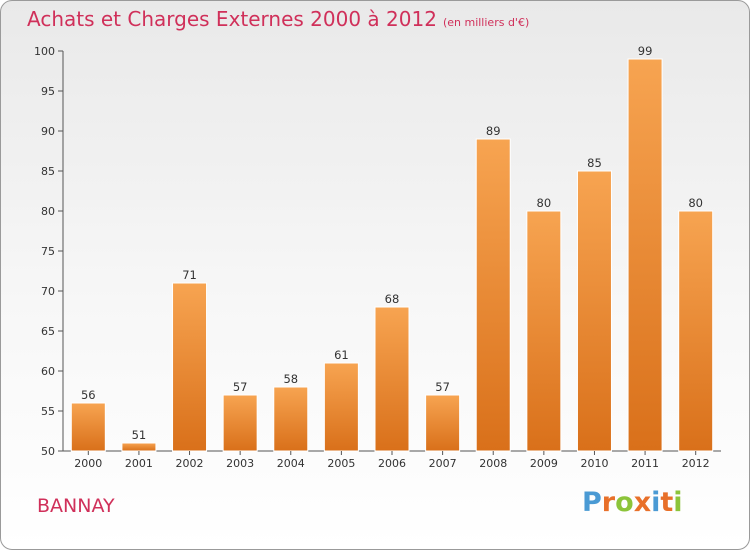 The height and width of the screenshot is (550, 750). What do you see at coordinates (608, 502) in the screenshot?
I see `logo-letter: r` at bounding box center [608, 502].